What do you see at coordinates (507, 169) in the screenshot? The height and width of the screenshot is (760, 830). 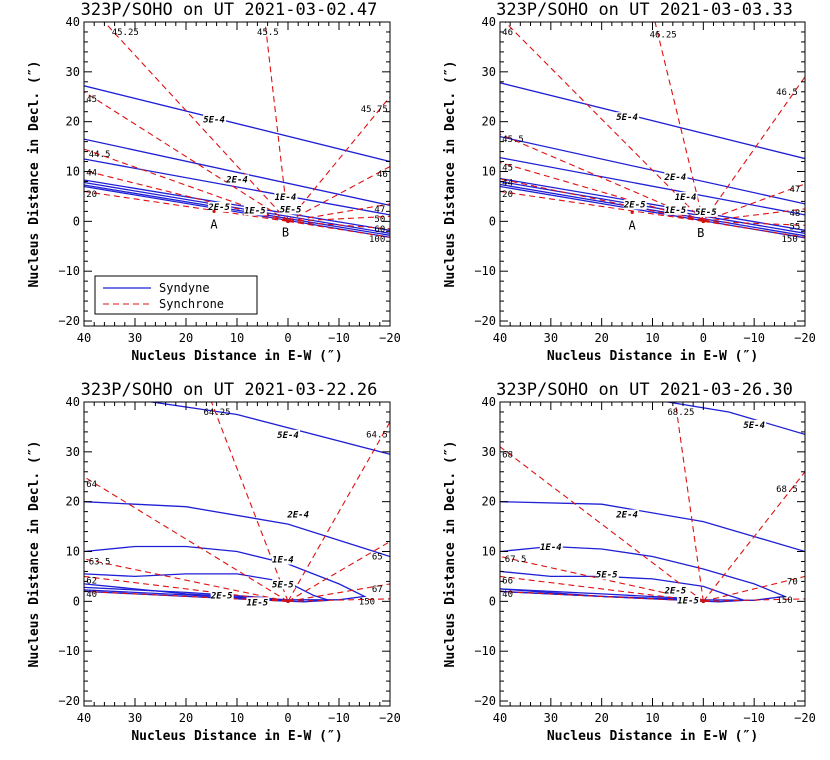 I see `synchrone-label: 45` at bounding box center [507, 169].